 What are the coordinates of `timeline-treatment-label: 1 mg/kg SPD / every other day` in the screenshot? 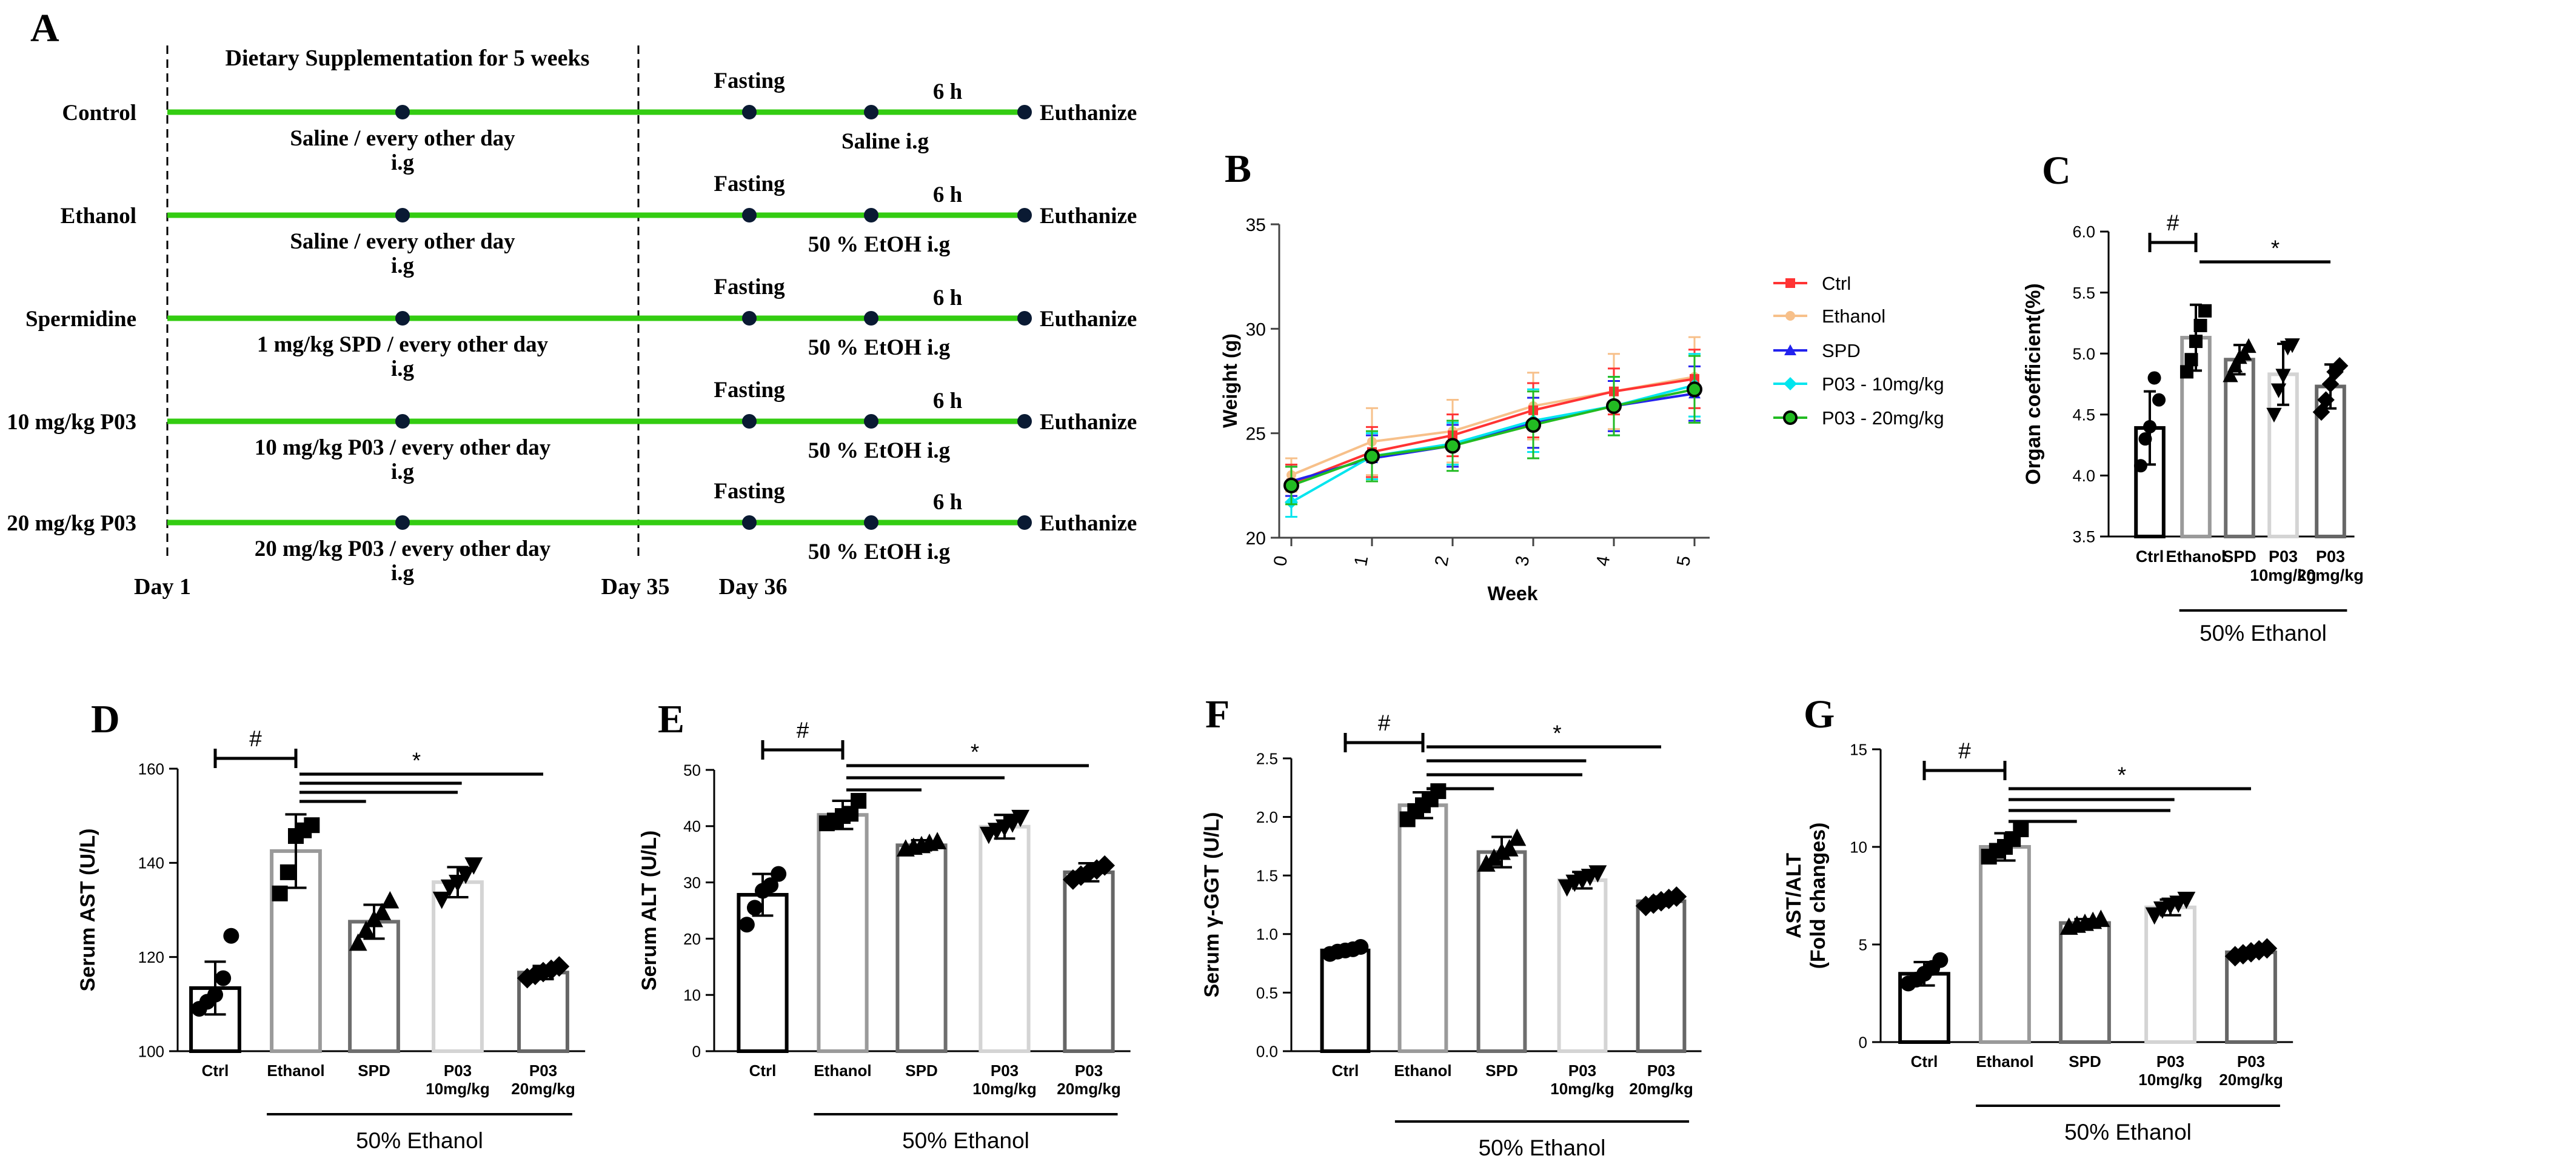 It's located at (403, 344).